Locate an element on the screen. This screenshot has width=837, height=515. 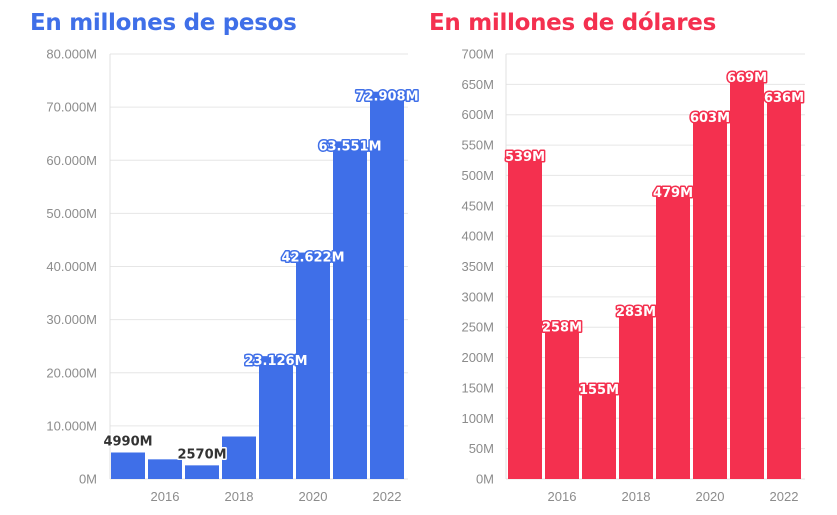
data-label: 479M is located at coordinates (673, 193).